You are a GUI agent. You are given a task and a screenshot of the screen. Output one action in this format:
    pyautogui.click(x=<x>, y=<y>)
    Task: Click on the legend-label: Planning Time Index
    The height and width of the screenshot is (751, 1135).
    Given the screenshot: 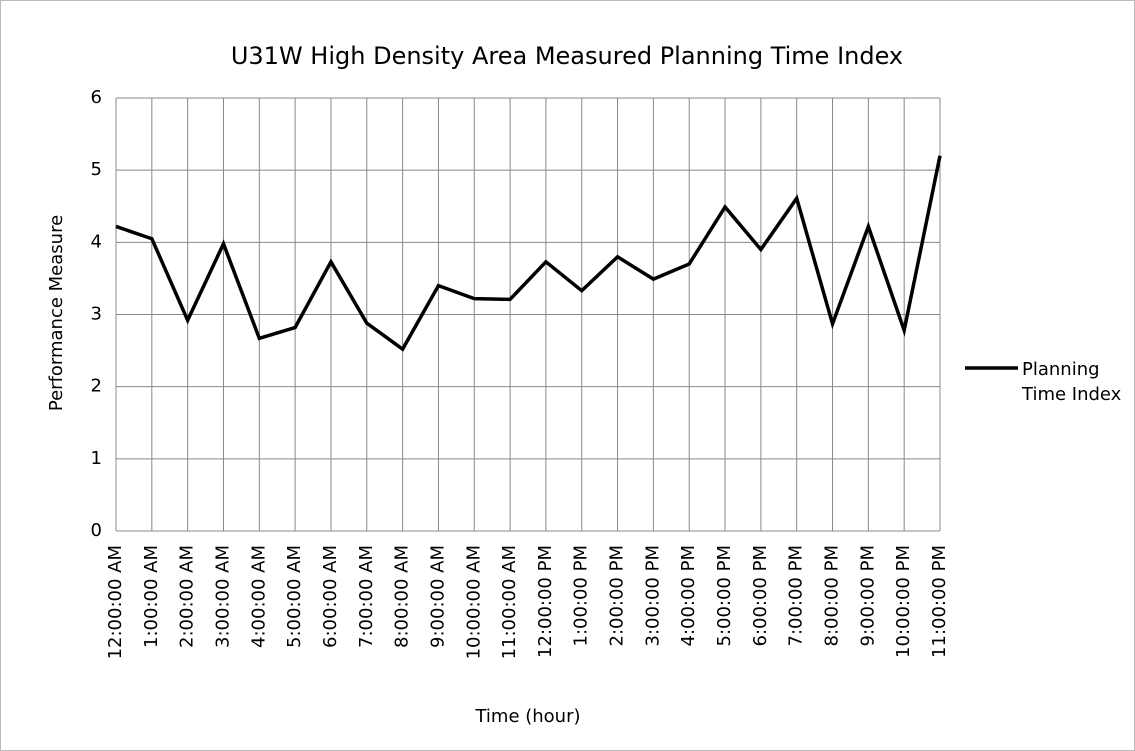 What is the action you would take?
    pyautogui.click(x=1072, y=382)
    